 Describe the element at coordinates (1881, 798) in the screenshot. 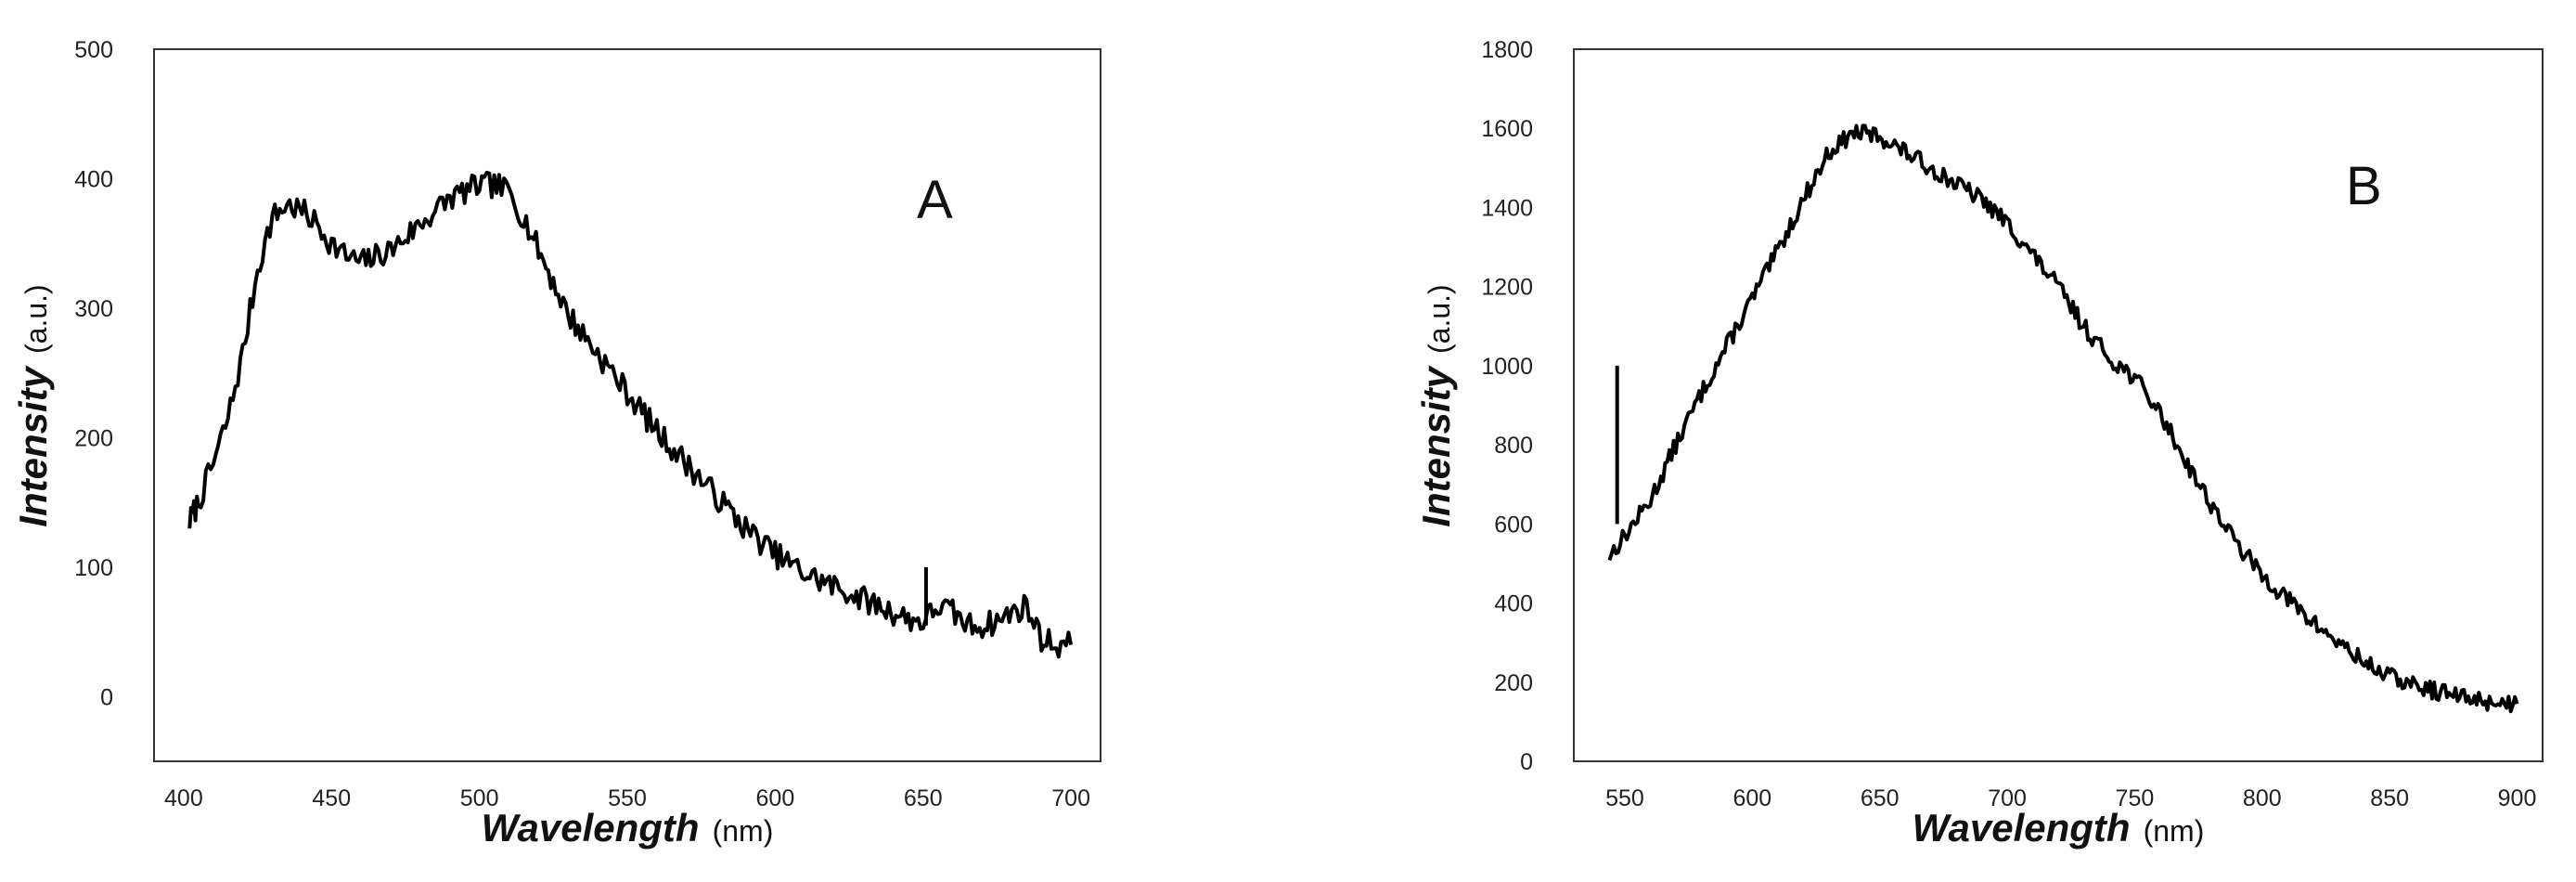

I see `chart-b-x-tick-label: 650` at that location.